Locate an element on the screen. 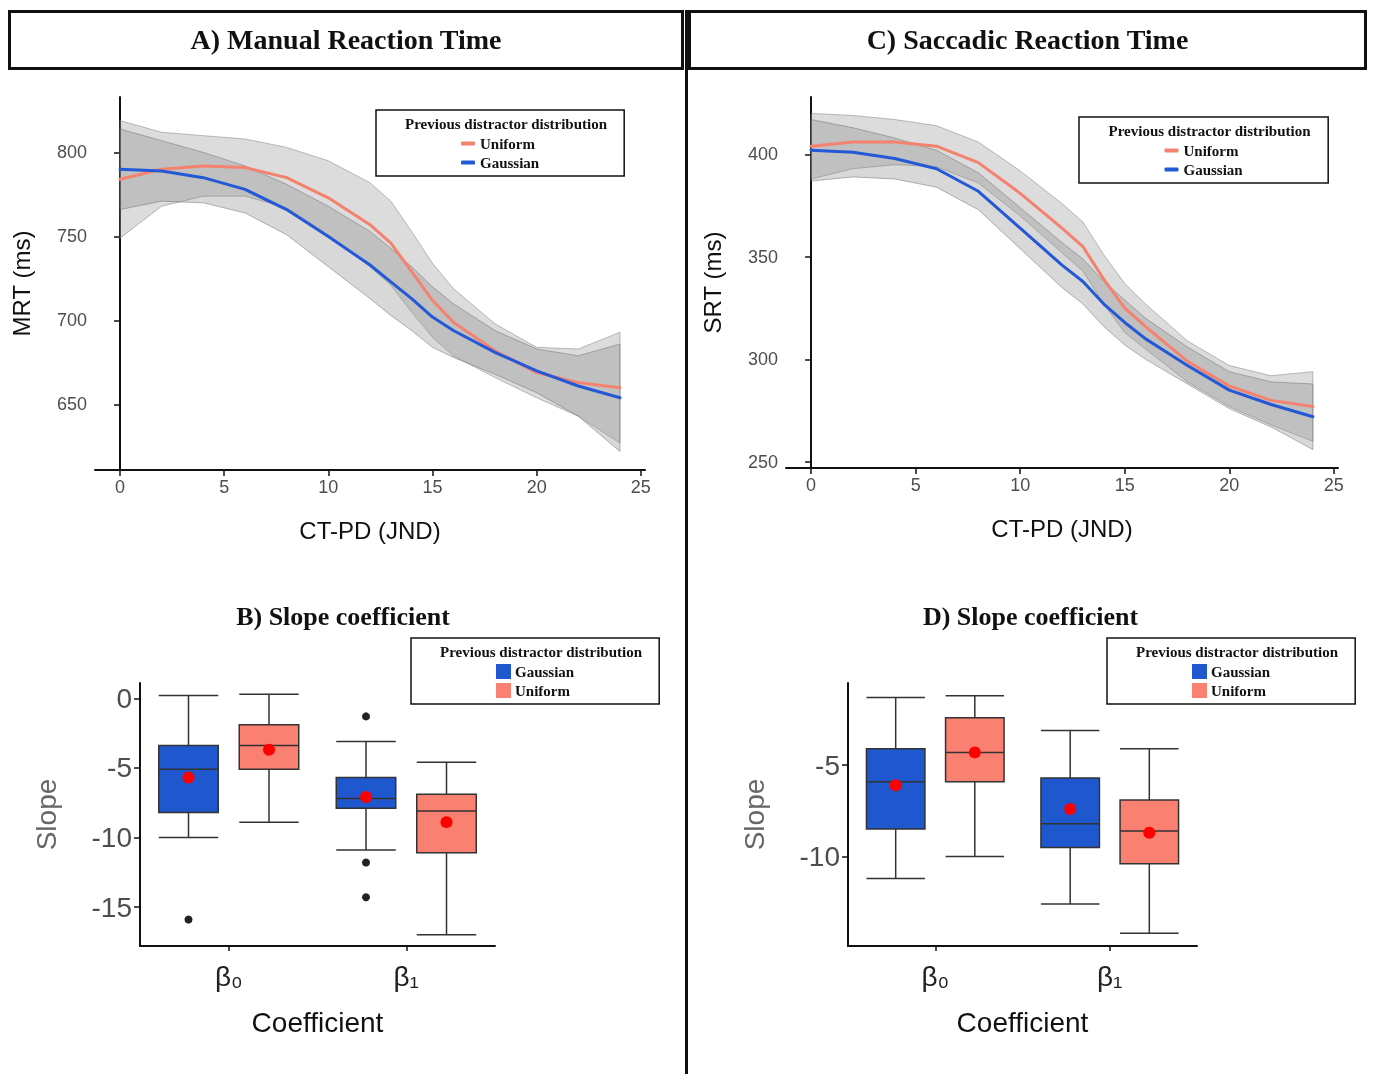 This screenshot has height=1074, width=1375. y-axis-title: SRT (ms) is located at coordinates (712, 282).